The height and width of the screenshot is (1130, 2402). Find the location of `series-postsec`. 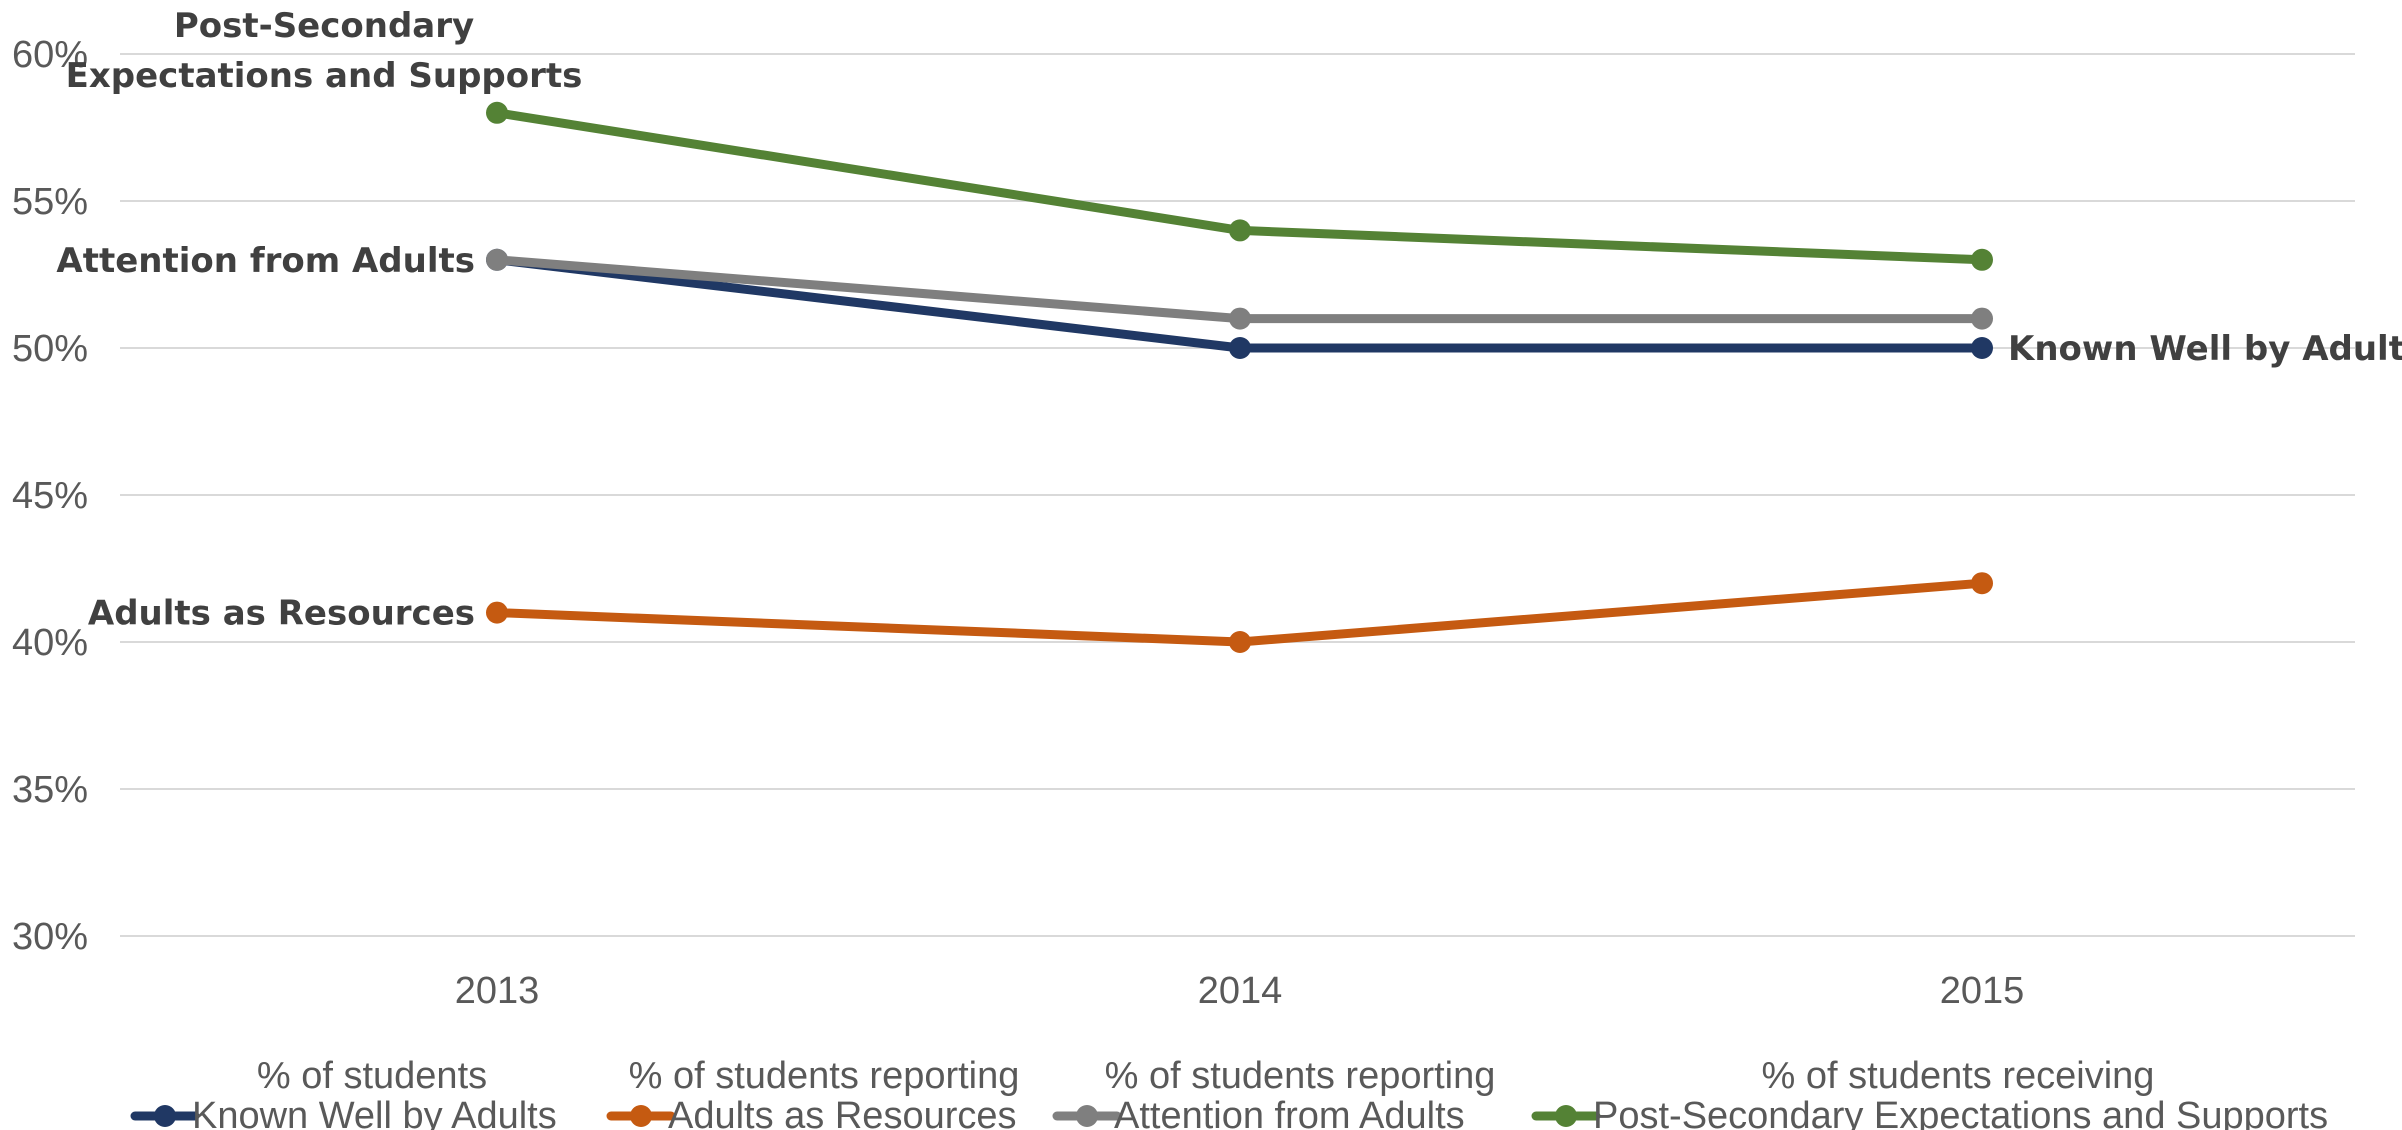

series-postsec is located at coordinates (1239, 186).